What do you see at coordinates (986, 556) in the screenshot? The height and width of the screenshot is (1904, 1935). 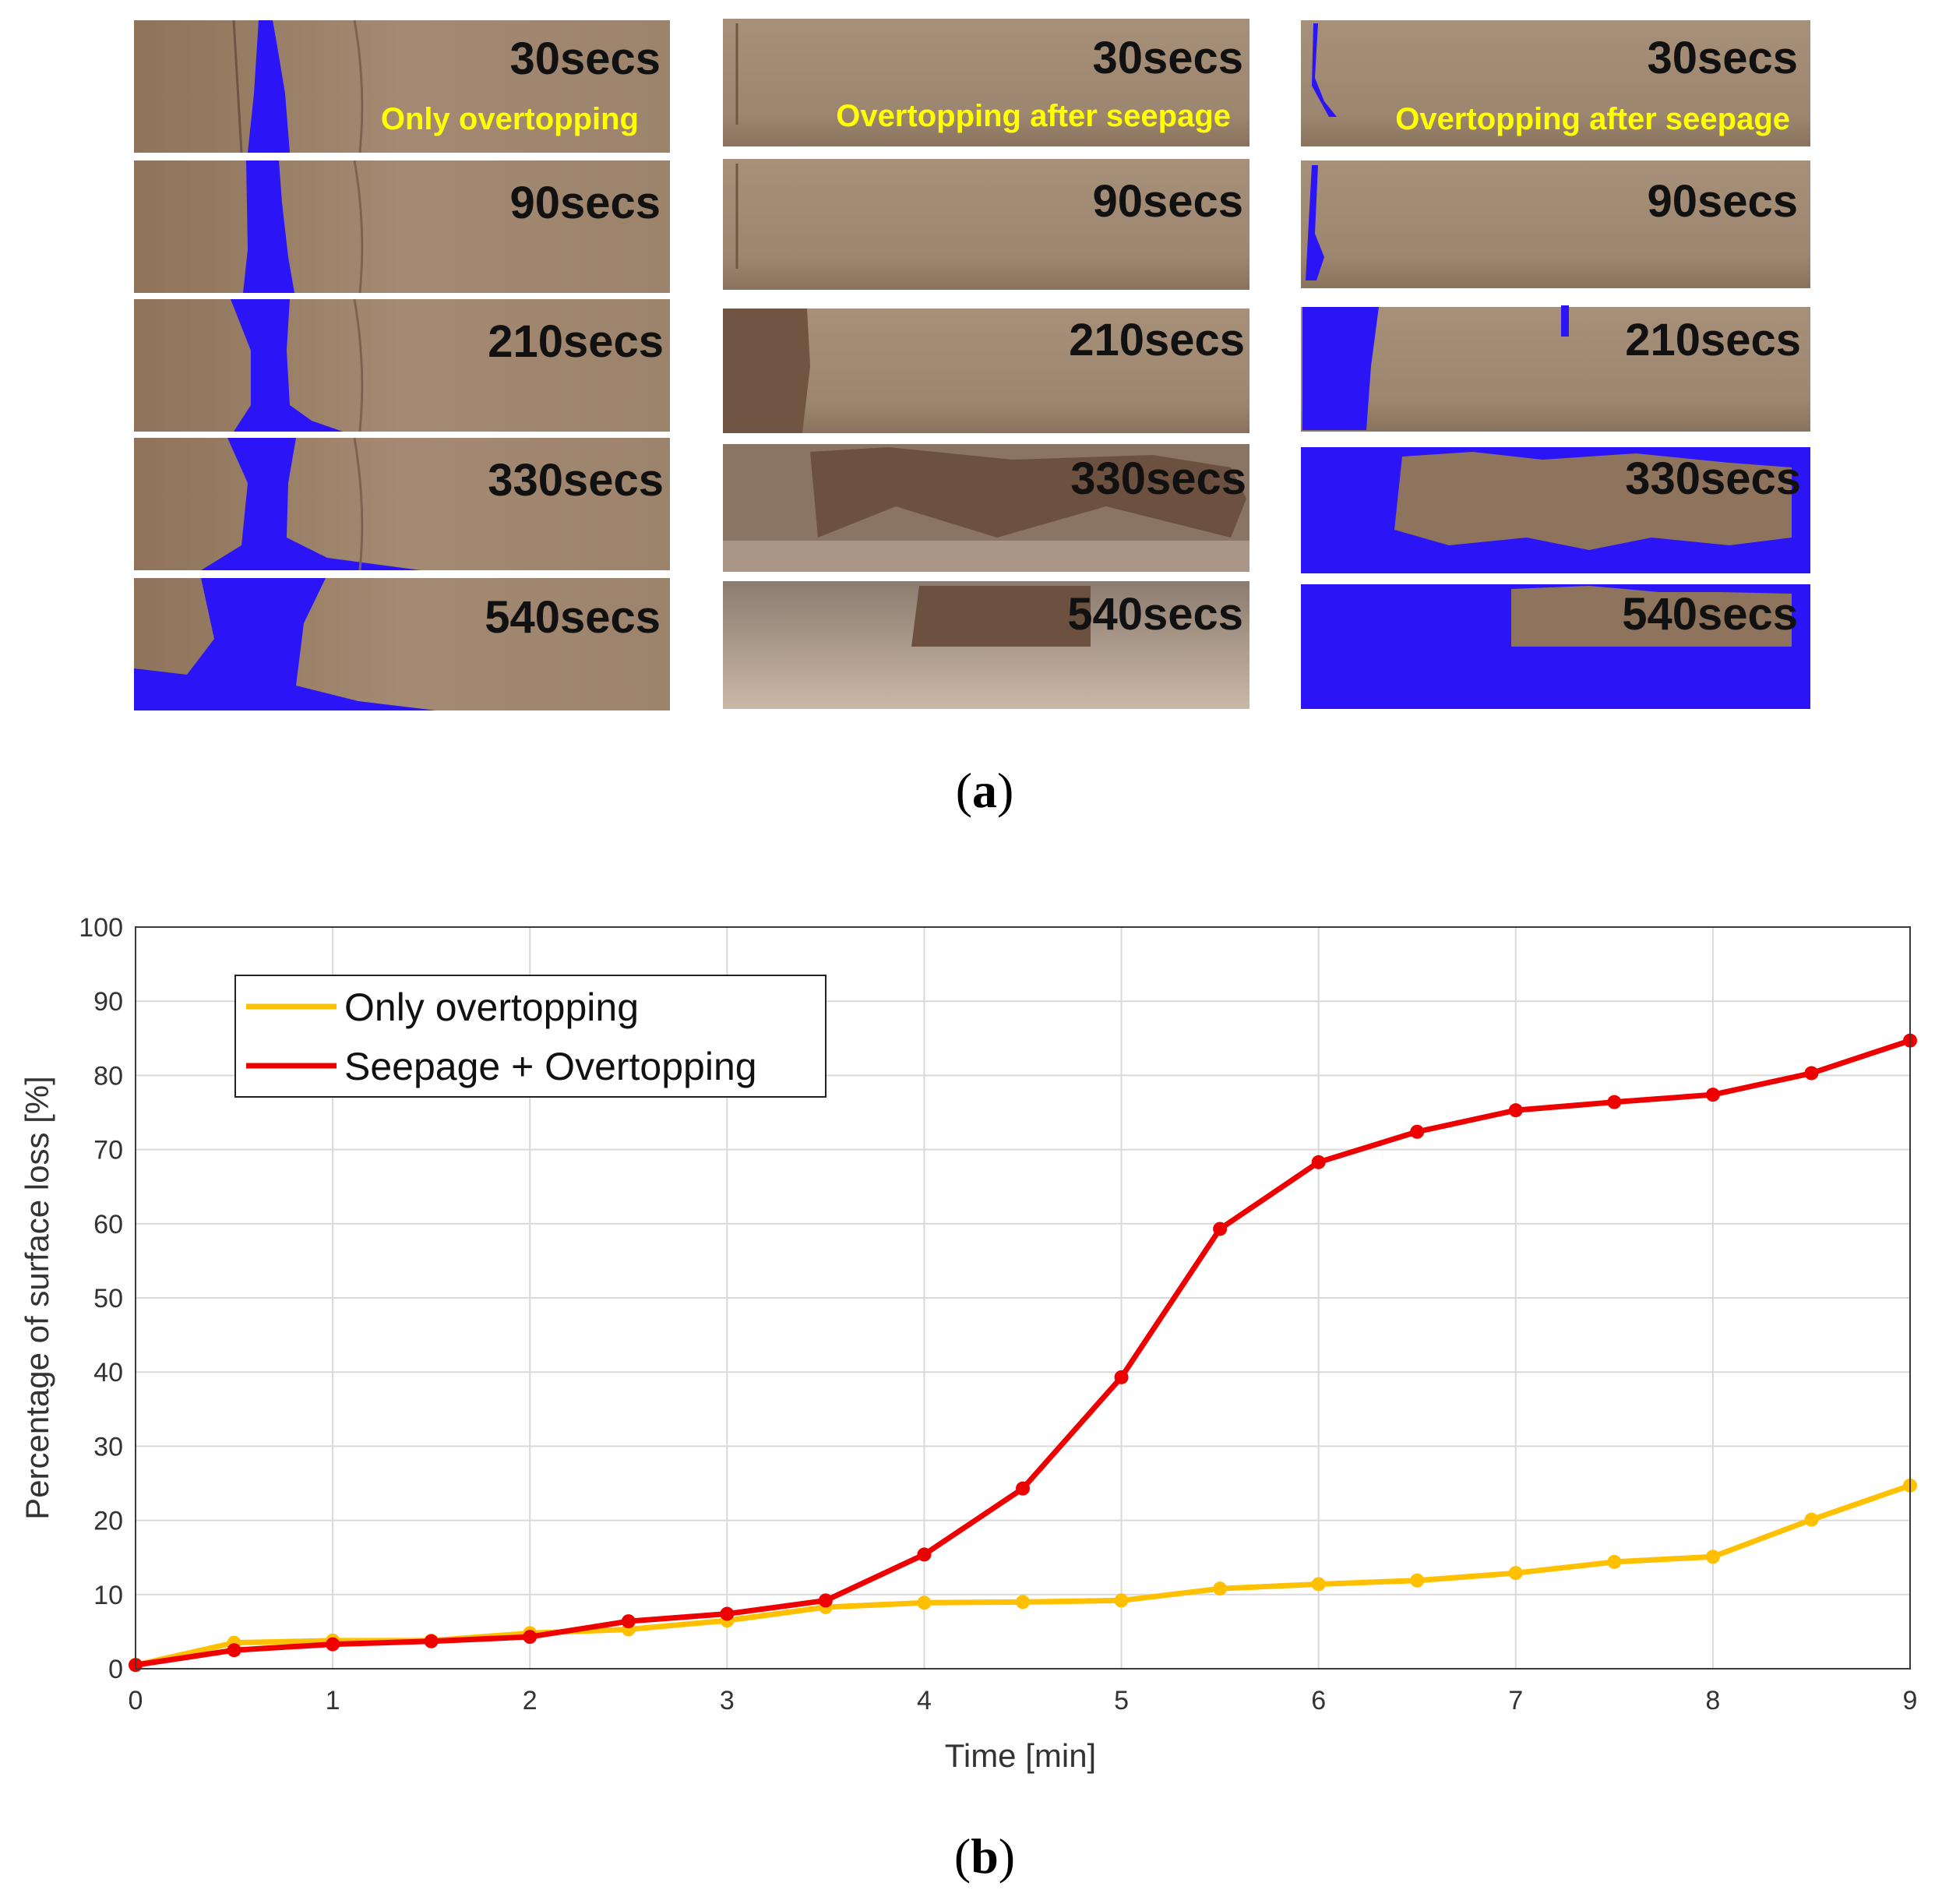 I see `muddy-flow` at bounding box center [986, 556].